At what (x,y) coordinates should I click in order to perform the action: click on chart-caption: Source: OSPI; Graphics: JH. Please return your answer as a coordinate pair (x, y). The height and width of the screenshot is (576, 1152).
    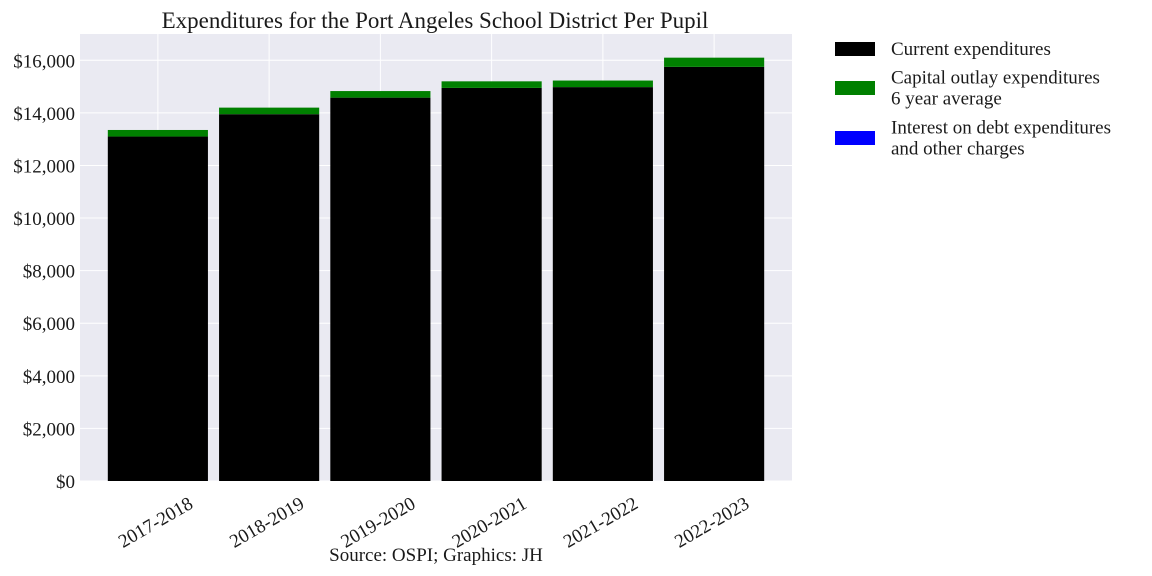
    Looking at the image, I should click on (436, 555).